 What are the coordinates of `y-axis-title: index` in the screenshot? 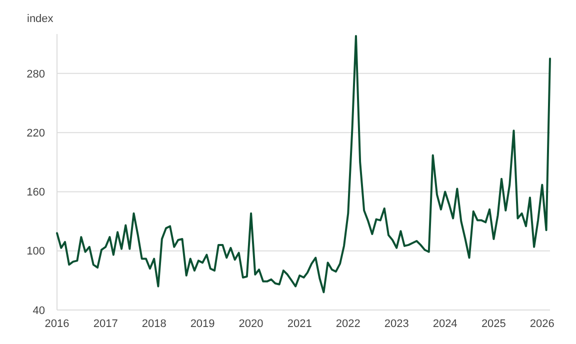 It's located at (40, 19).